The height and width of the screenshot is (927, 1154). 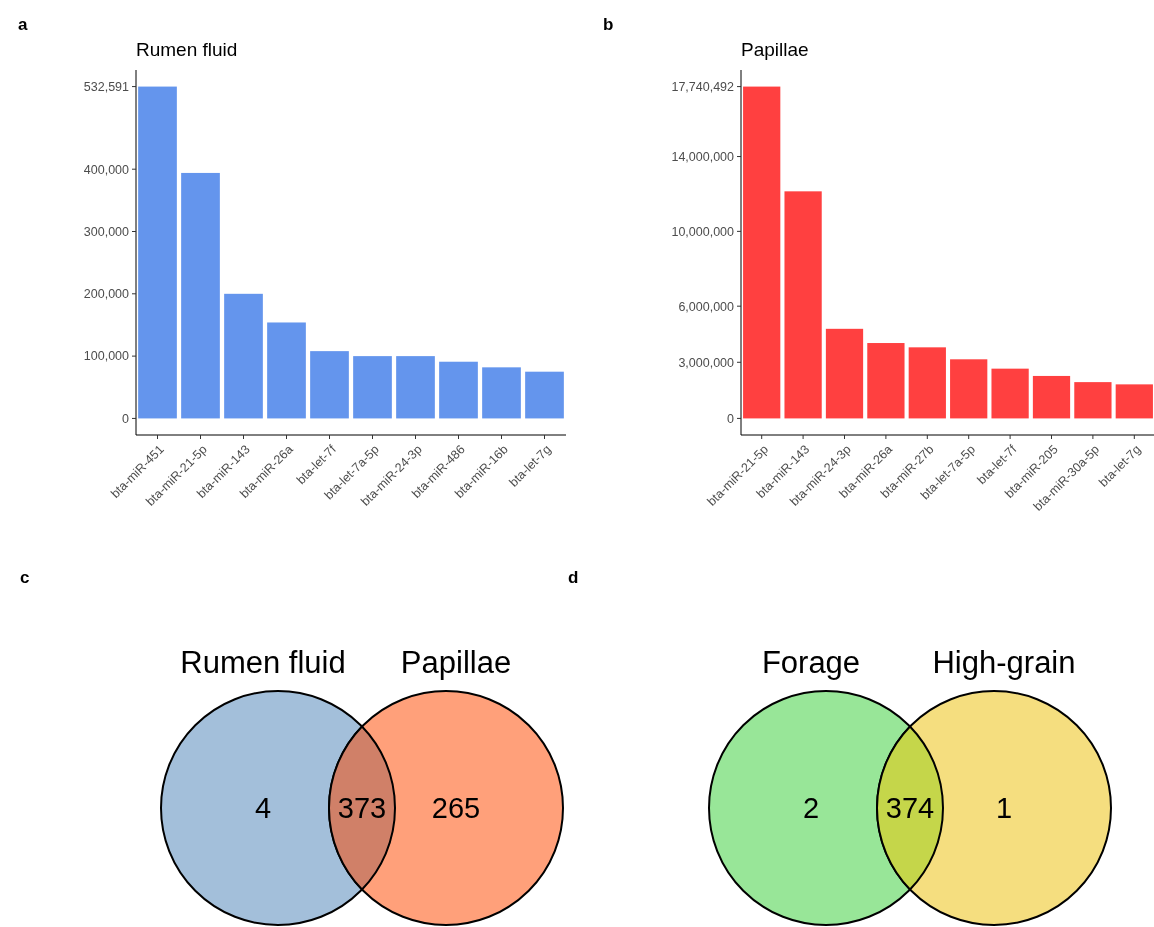 I want to click on y-tick-label: 17,740,492, so click(x=703, y=86).